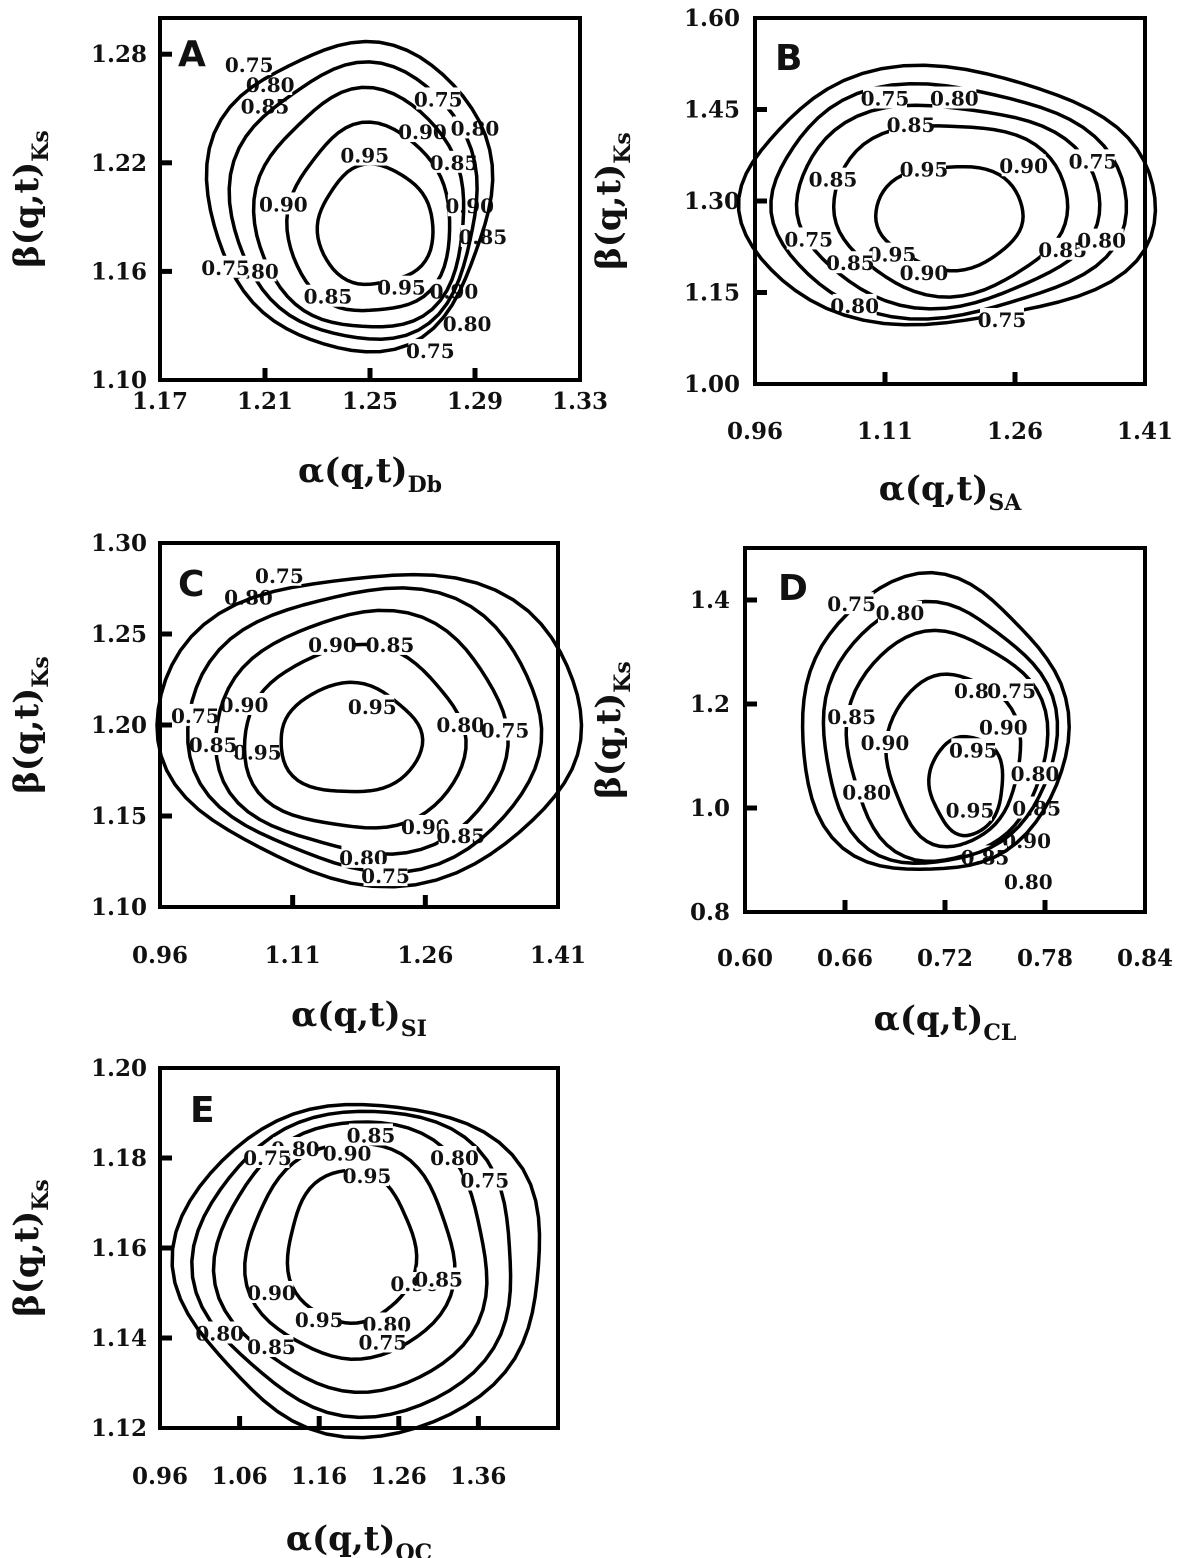  What do you see at coordinates (191, 584) in the screenshot?
I see `panel-letter: C` at bounding box center [191, 584].